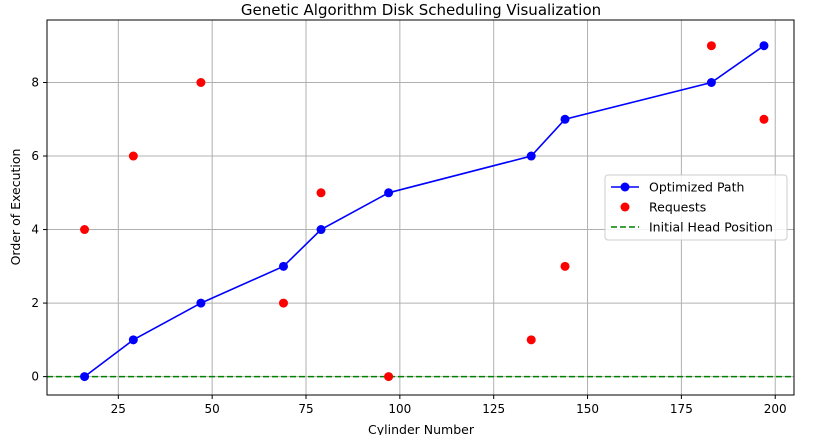 Image resolution: width=818 pixels, height=435 pixels. I want to click on x-tick-label-4: 125, so click(493, 409).